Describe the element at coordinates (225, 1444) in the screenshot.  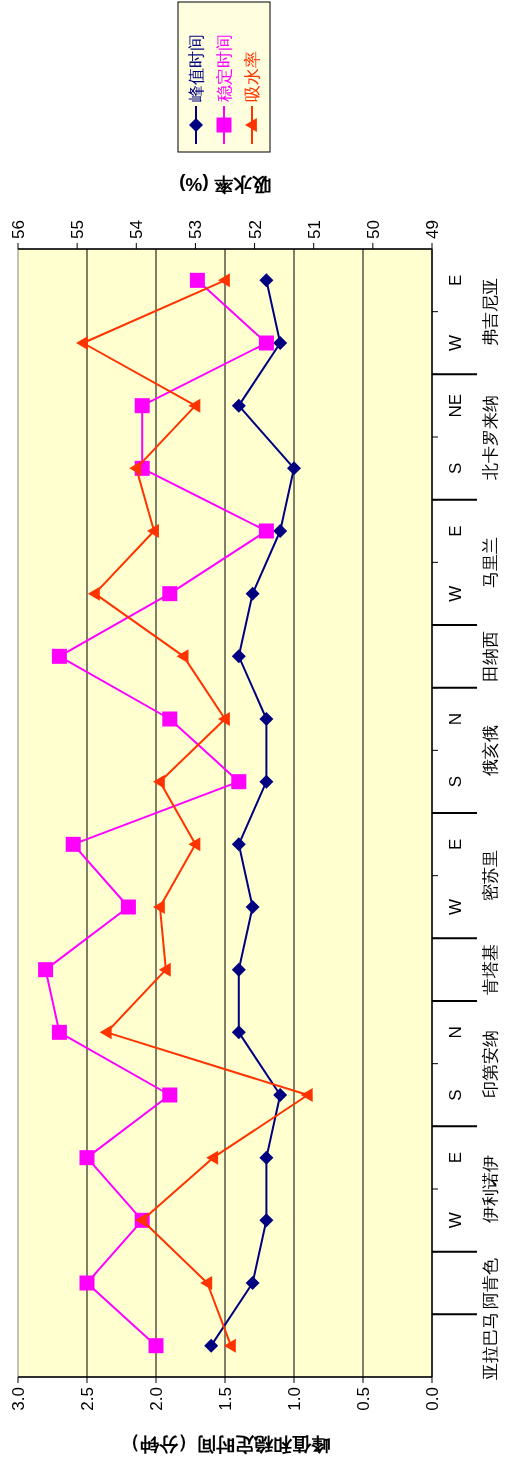
I see `x-axis-title: 峰值和稳定时间（分钟）` at that location.